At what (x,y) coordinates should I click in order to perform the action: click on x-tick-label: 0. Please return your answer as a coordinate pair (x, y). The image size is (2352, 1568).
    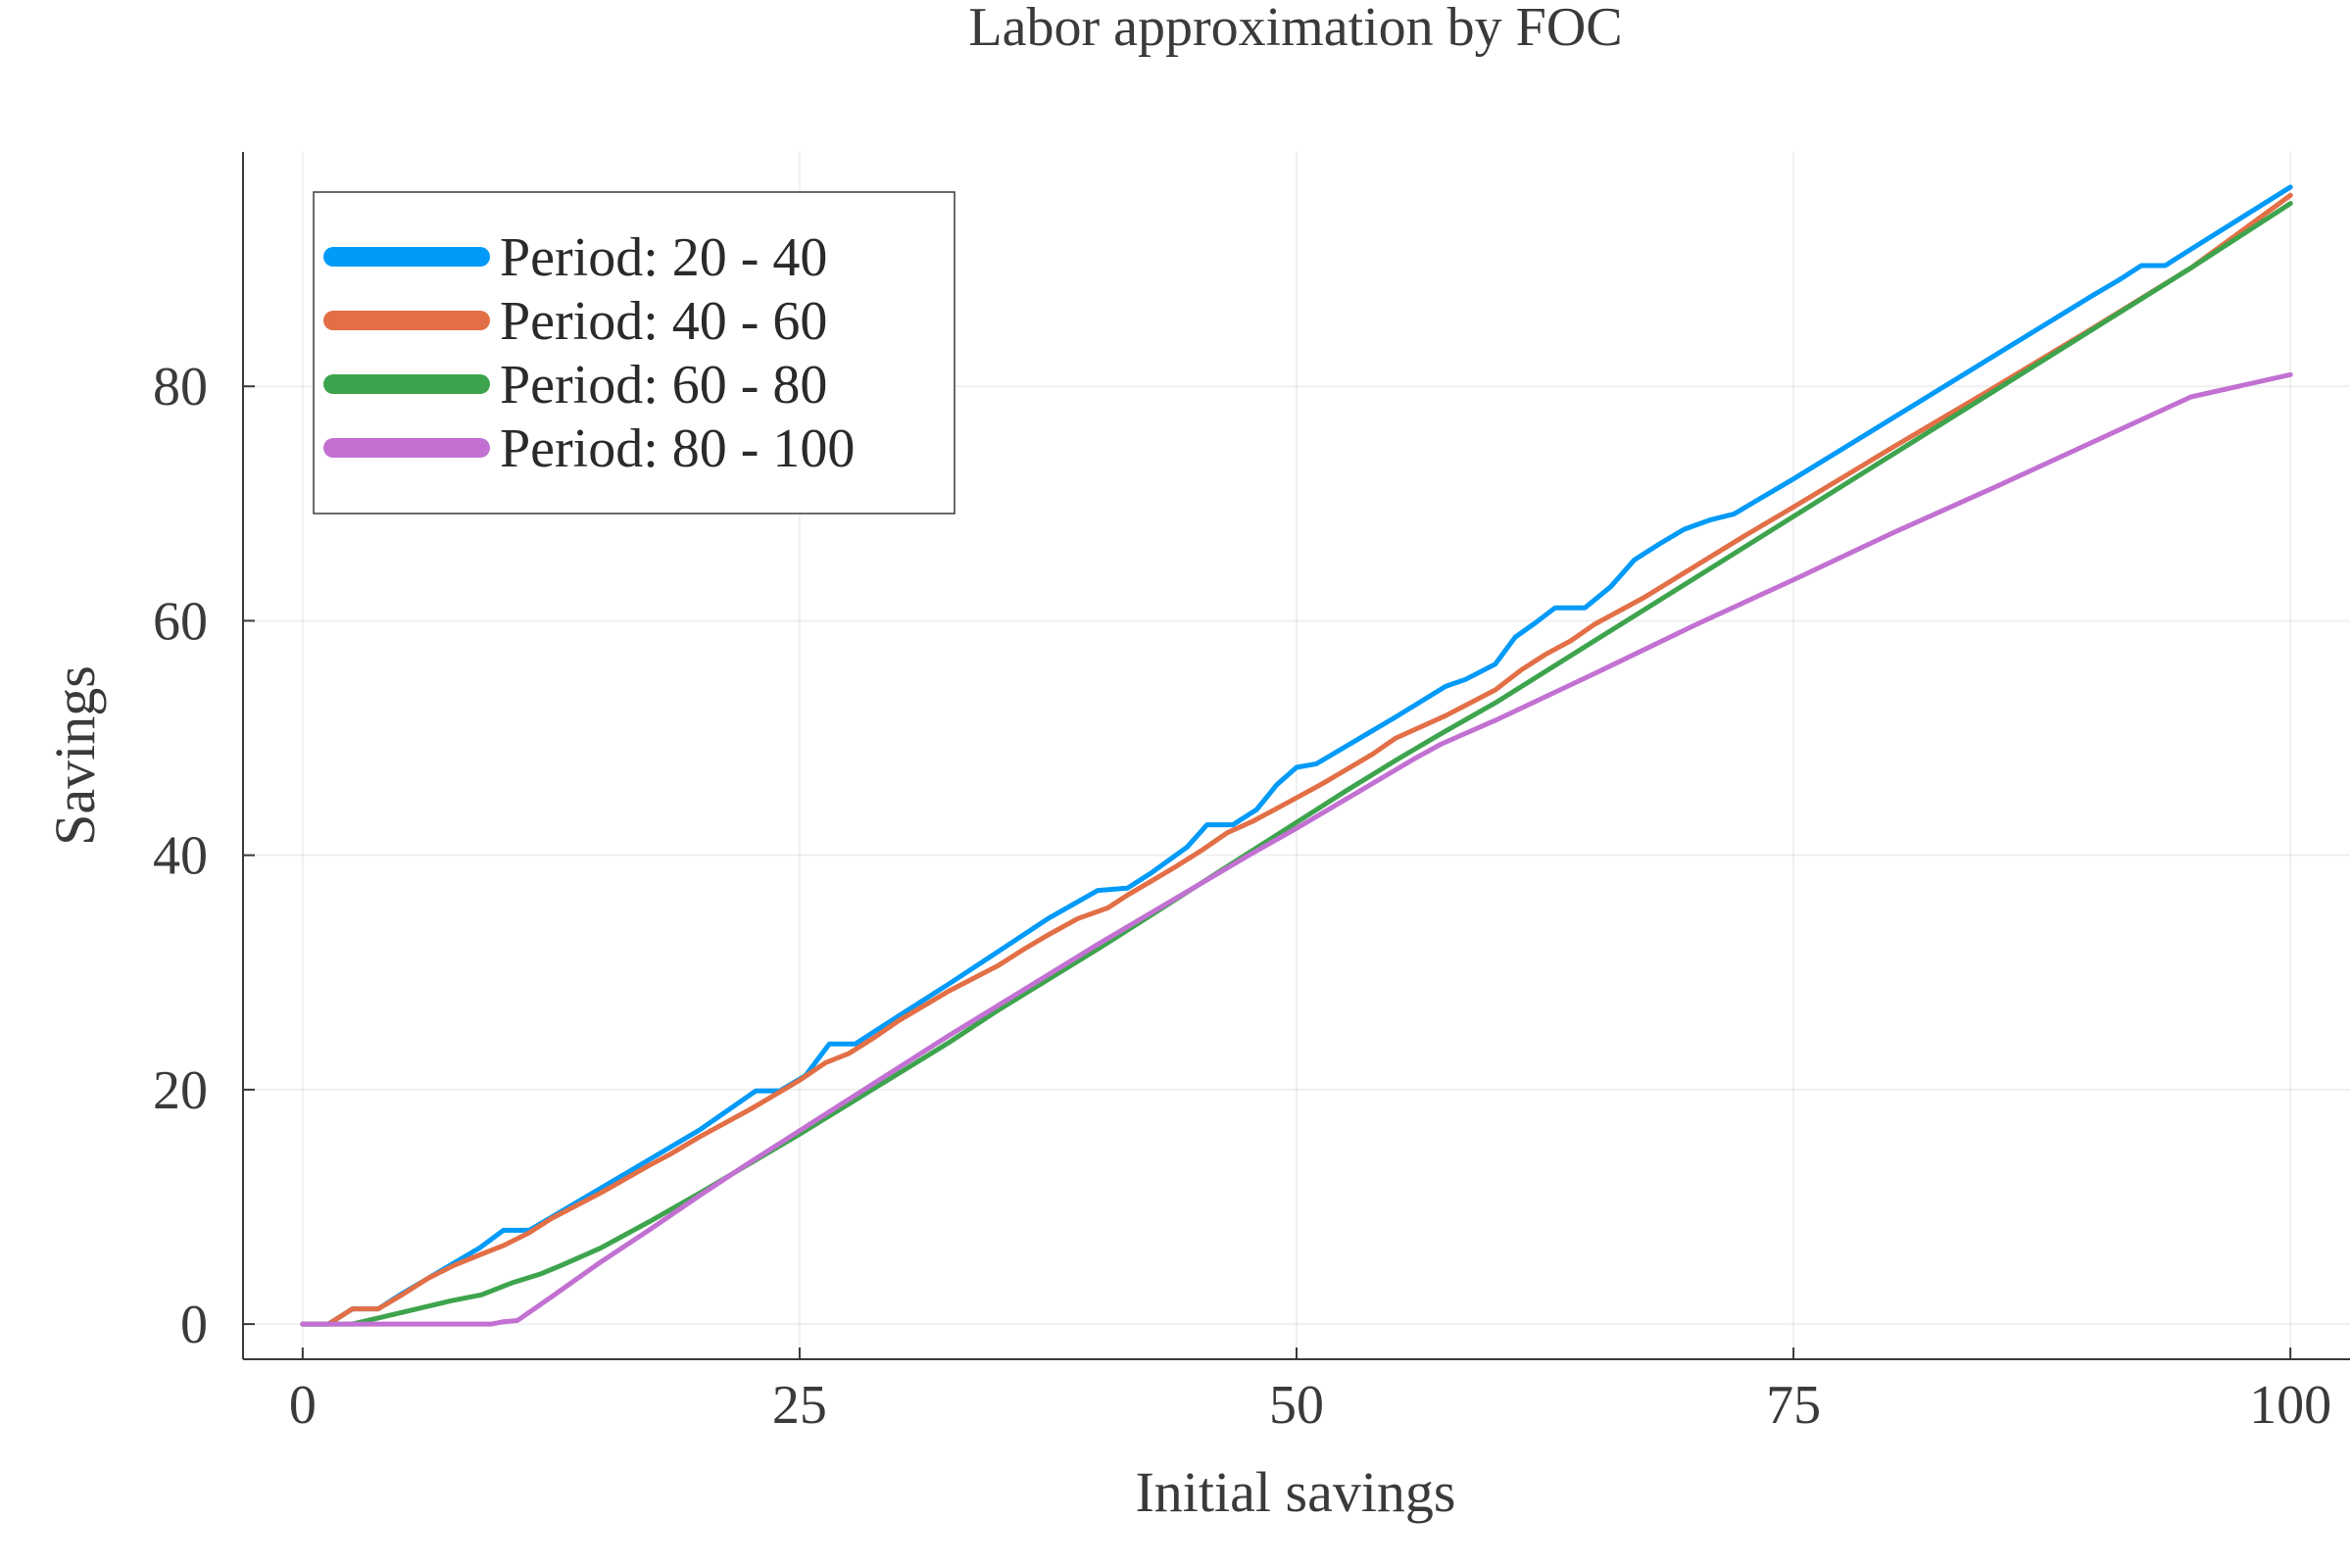
    Looking at the image, I should click on (303, 1405).